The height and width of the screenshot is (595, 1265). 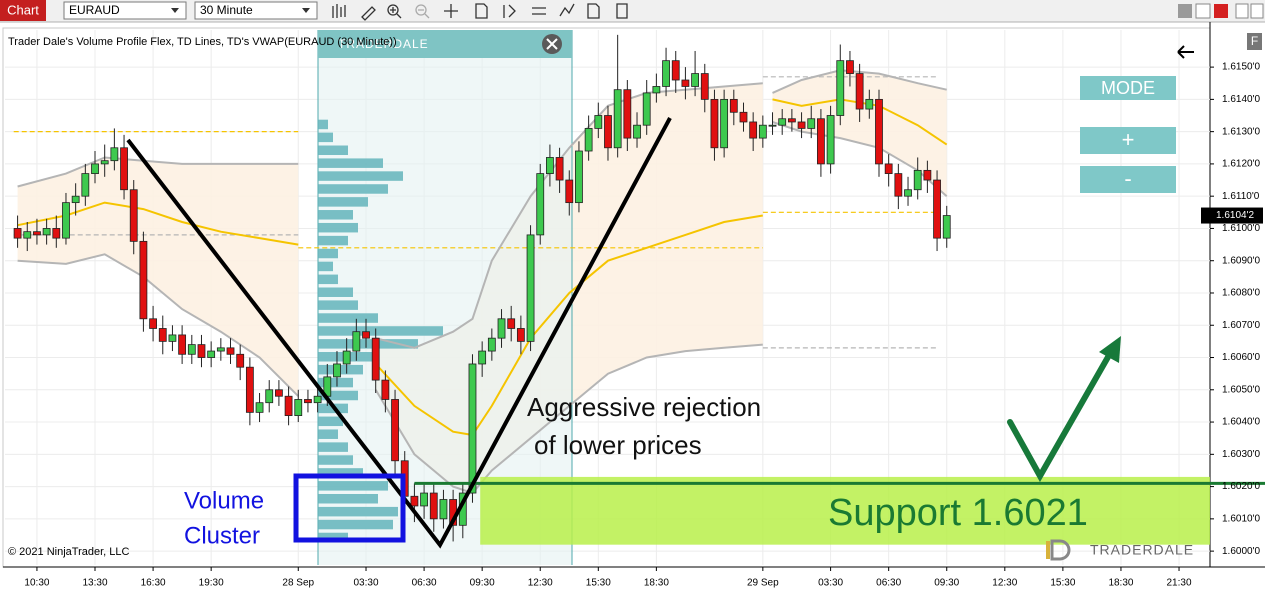 What do you see at coordinates (349, 508) in the screenshot?
I see `cluster-box` at bounding box center [349, 508].